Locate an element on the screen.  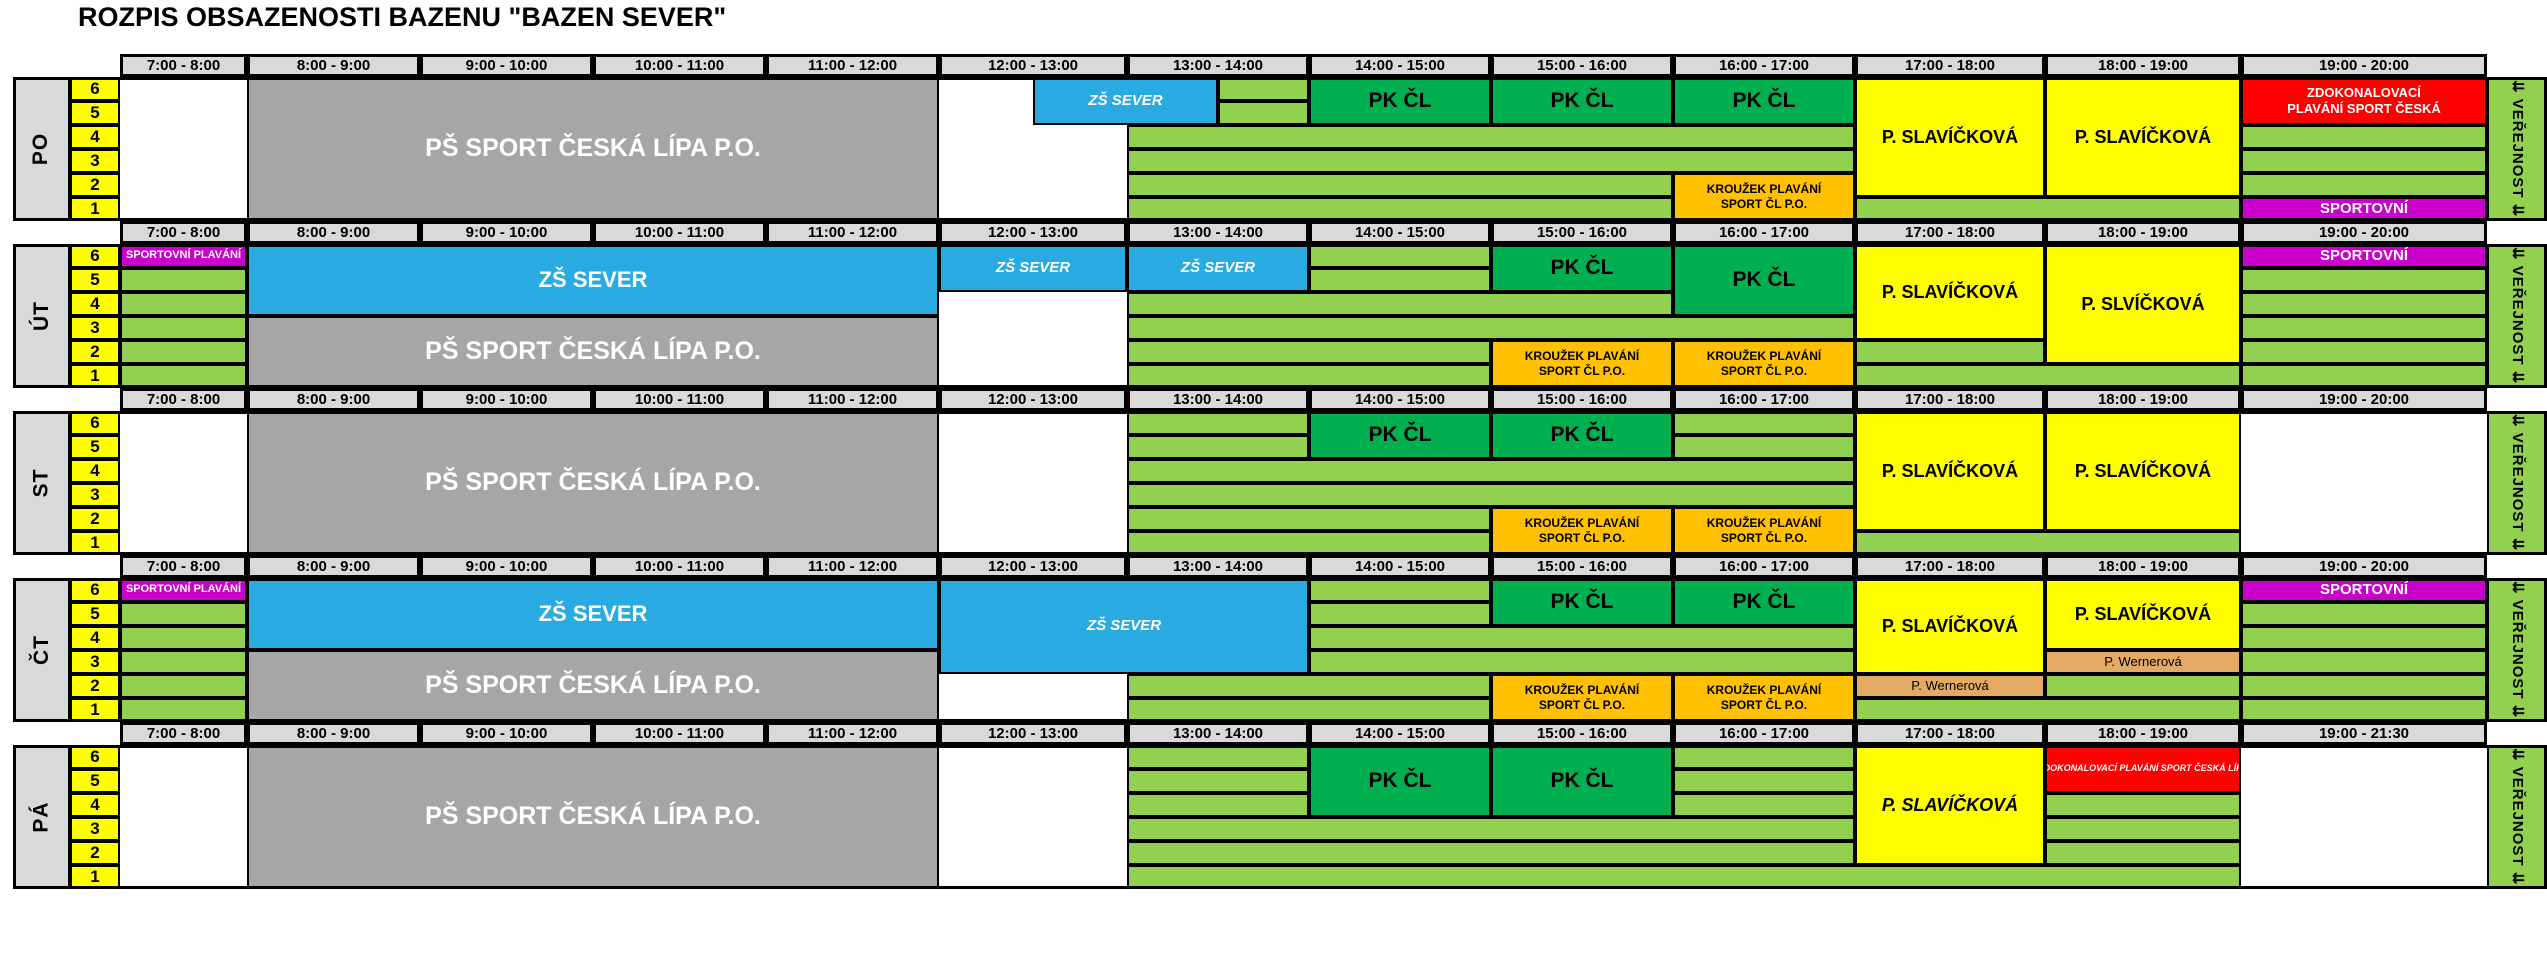
booking-block-magenta: SPORTOVNÍ PLAVÁNÍ is located at coordinates (183, 256).